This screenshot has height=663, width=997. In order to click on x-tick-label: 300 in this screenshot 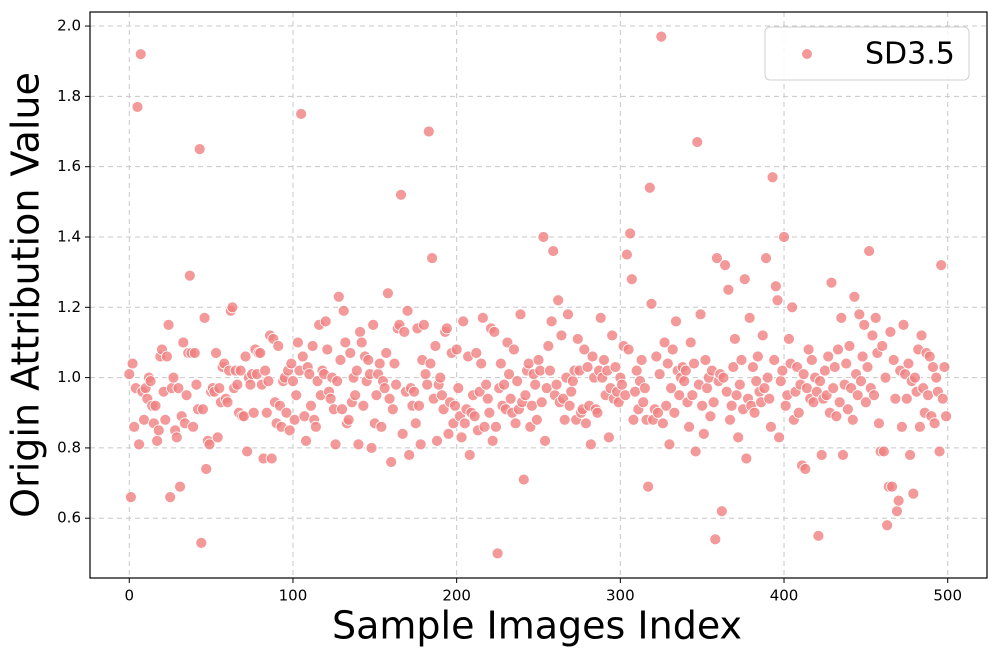, I will do `click(620, 596)`.